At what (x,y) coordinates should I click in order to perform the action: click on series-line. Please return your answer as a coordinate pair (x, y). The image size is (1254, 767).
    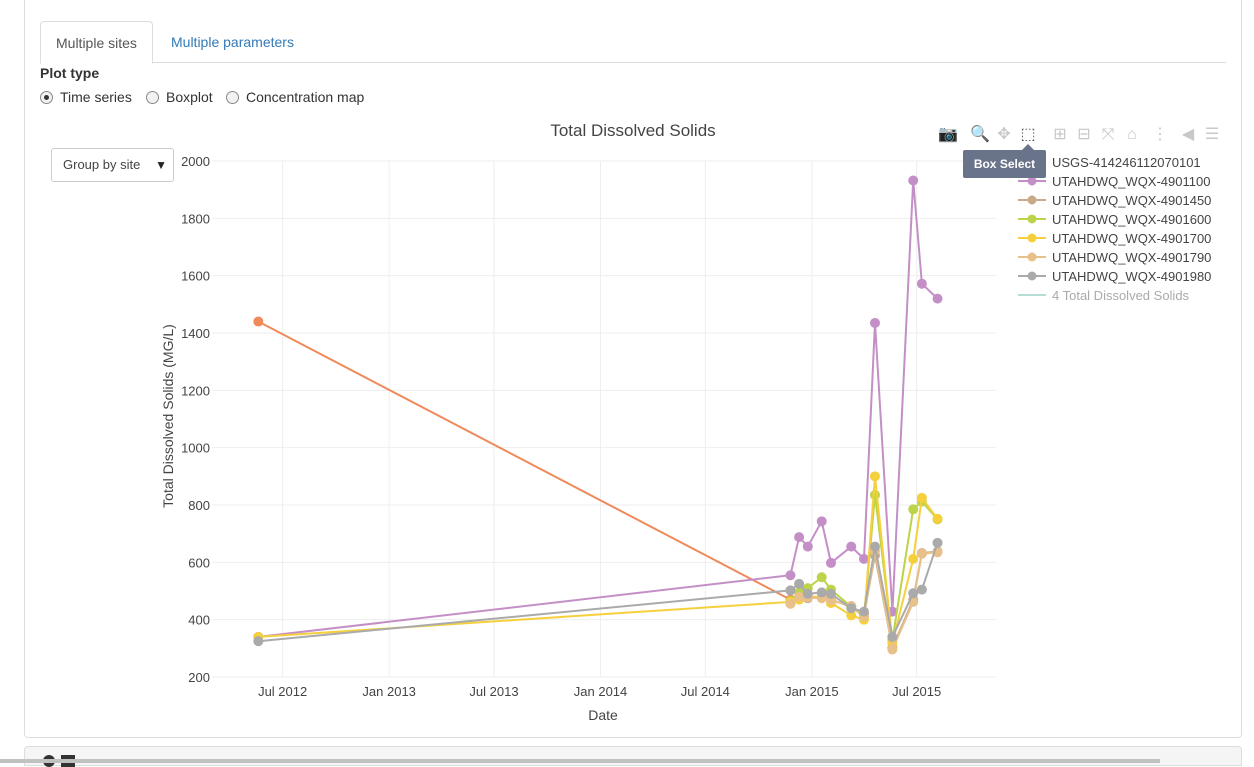
    Looking at the image, I should click on (598, 592).